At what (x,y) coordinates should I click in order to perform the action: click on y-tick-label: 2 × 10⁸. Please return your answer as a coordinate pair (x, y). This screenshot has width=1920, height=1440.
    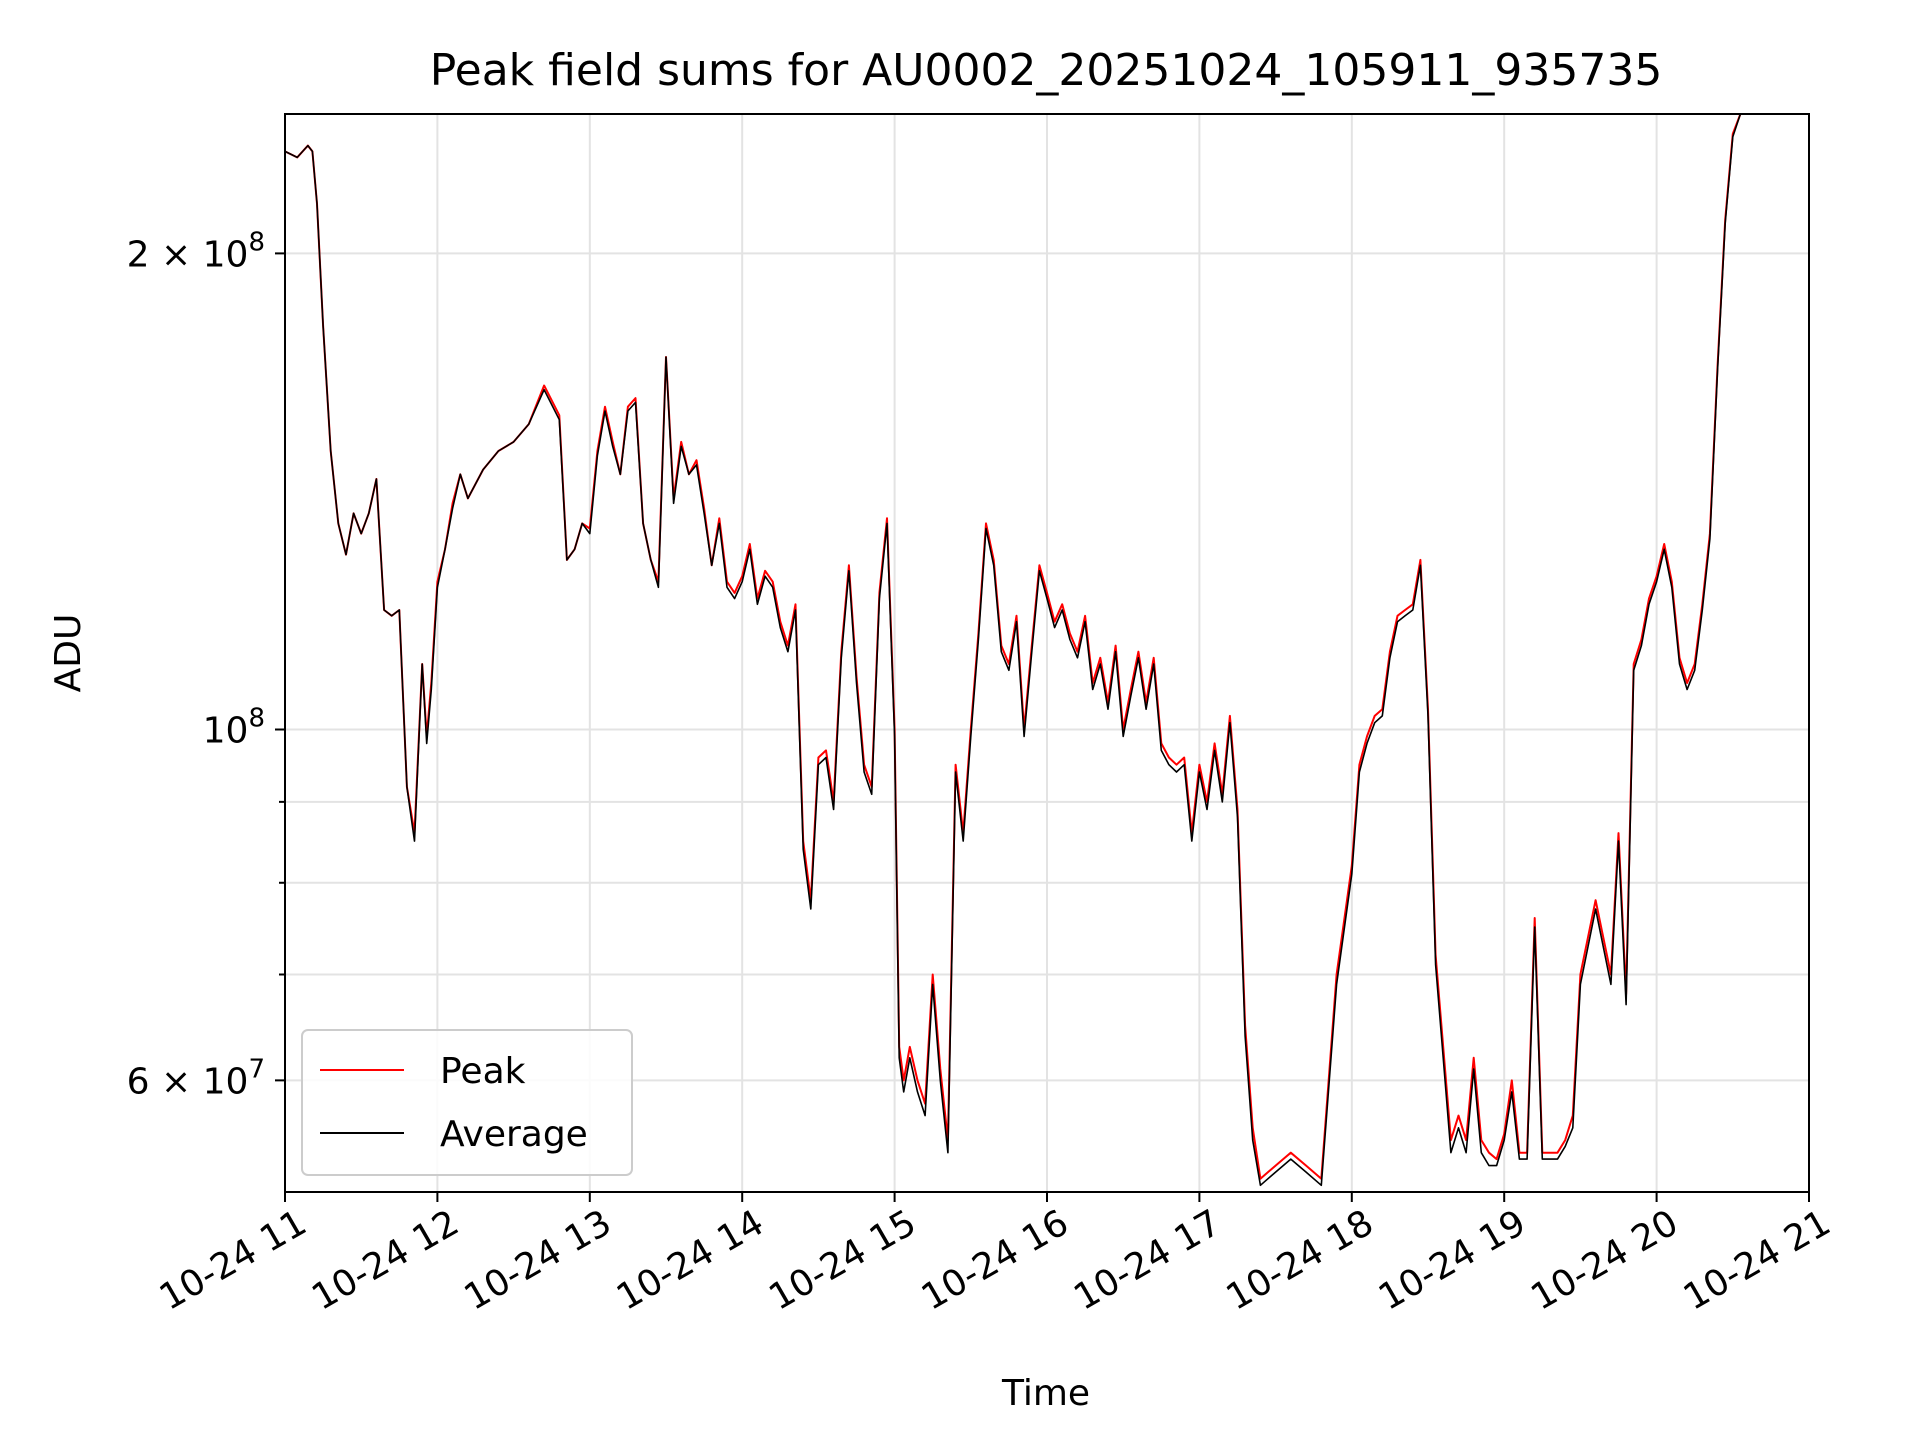
    Looking at the image, I should click on (196, 251).